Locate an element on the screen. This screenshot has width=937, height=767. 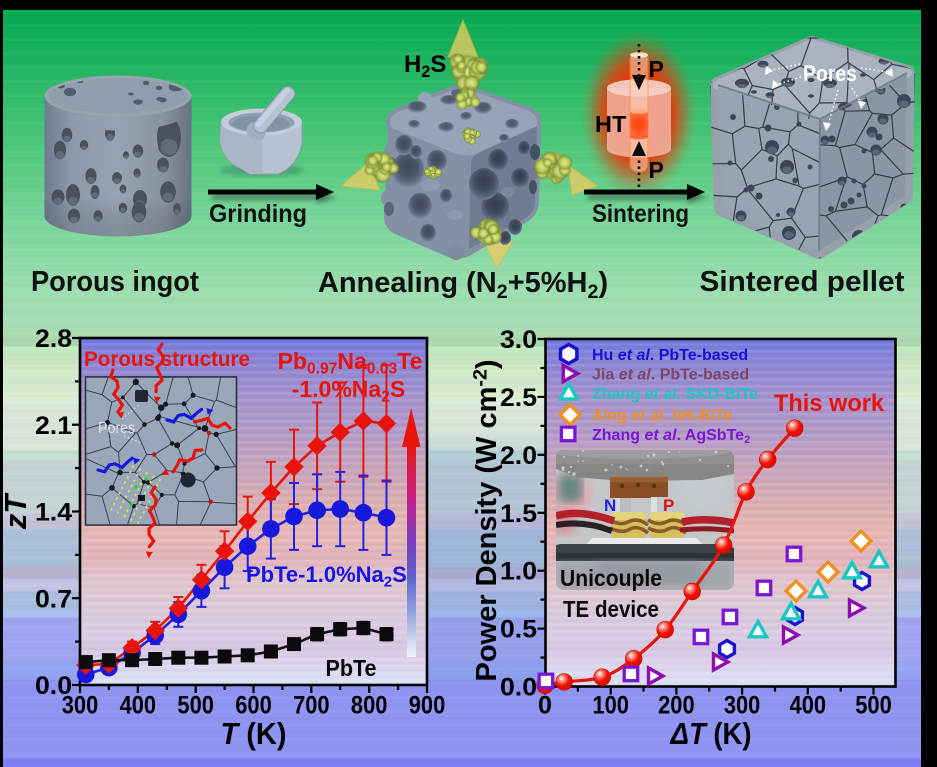
svg-text: Power Density (W cm-2) is located at coordinates (486, 520).